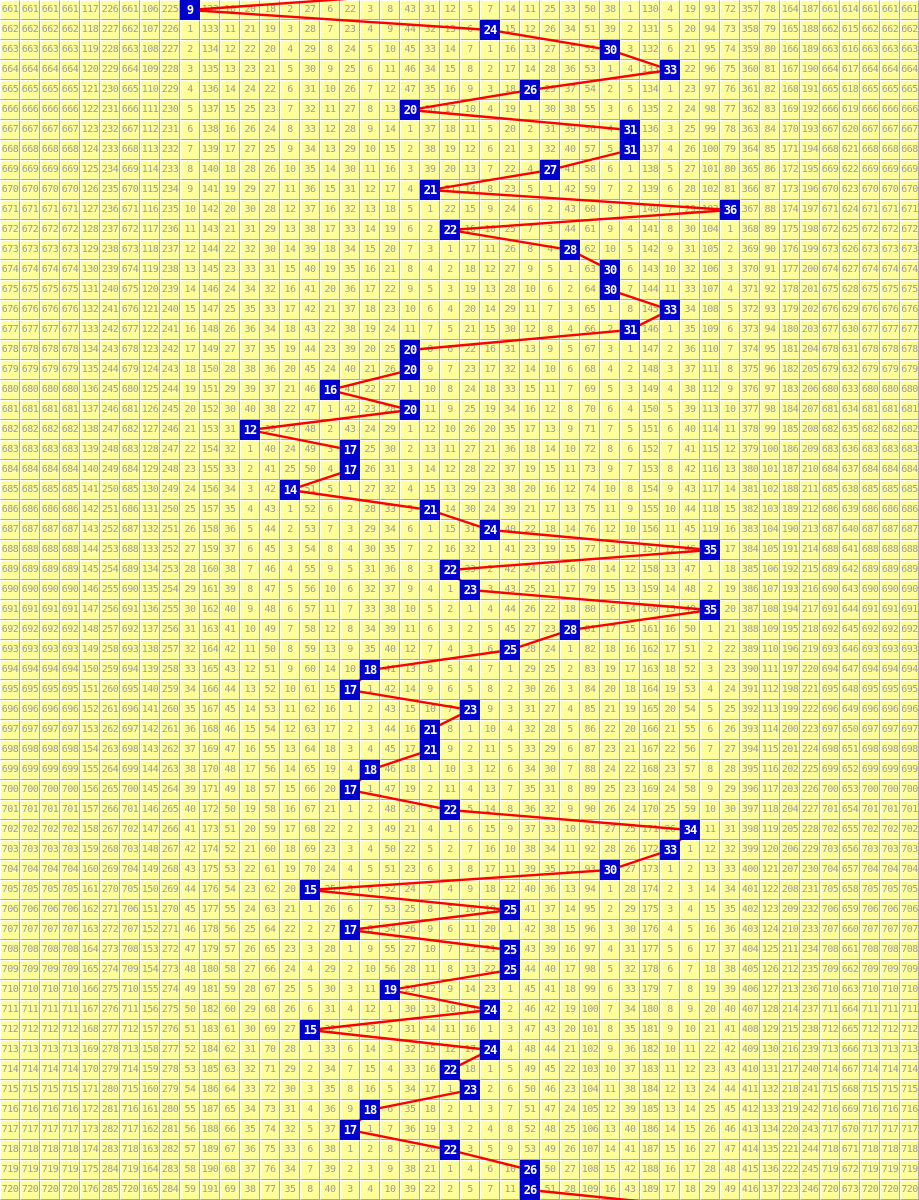 The width and height of the screenshot is (919, 1200). Describe the element at coordinates (230, 990) in the screenshot. I see `omission-cell: 59` at that location.